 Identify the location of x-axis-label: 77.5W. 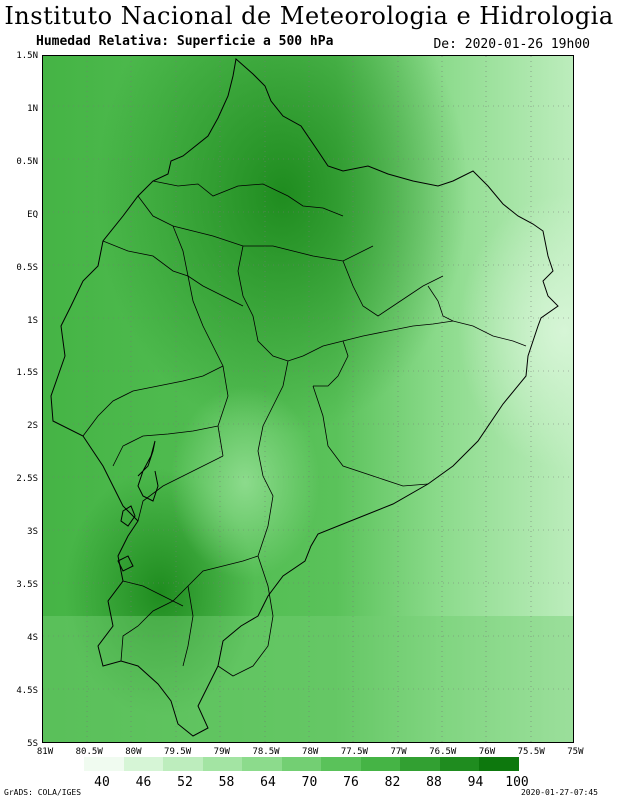
(354, 752).